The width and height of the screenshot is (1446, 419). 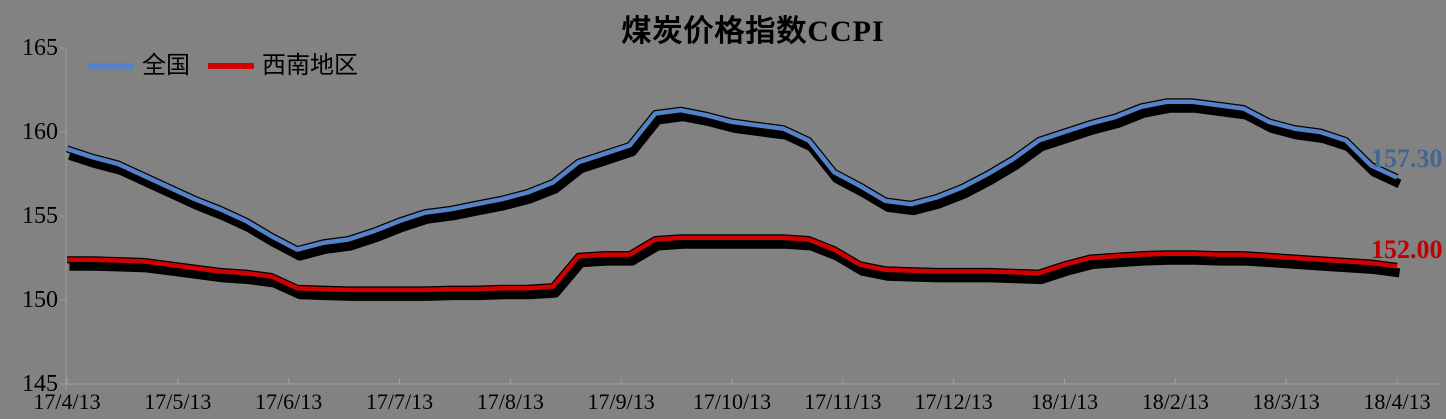 I want to click on x-axis-label-7: 17/11/13, so click(x=843, y=401).